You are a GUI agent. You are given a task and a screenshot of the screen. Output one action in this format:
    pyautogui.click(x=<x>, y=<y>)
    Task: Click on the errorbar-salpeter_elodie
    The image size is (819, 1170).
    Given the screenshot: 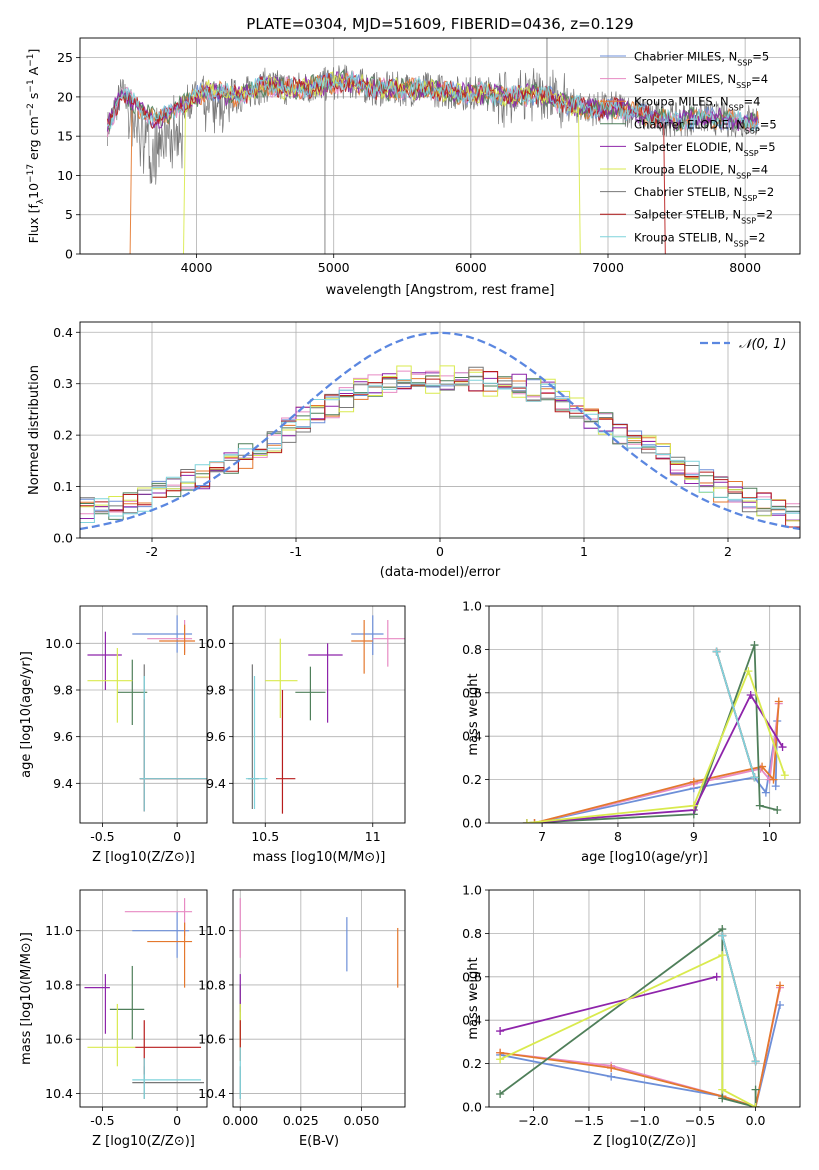 What is the action you would take?
    pyautogui.click(x=97, y=1004)
    